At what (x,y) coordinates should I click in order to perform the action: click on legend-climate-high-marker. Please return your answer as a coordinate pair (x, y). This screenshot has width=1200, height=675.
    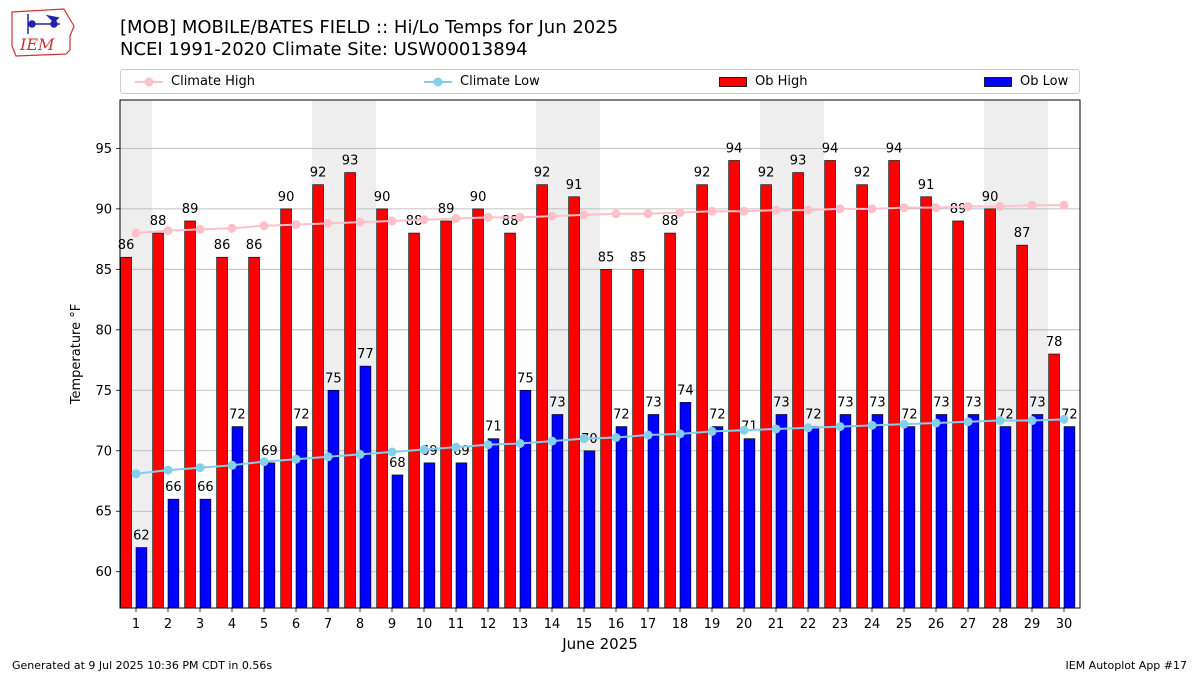
    Looking at the image, I should click on (149, 81).